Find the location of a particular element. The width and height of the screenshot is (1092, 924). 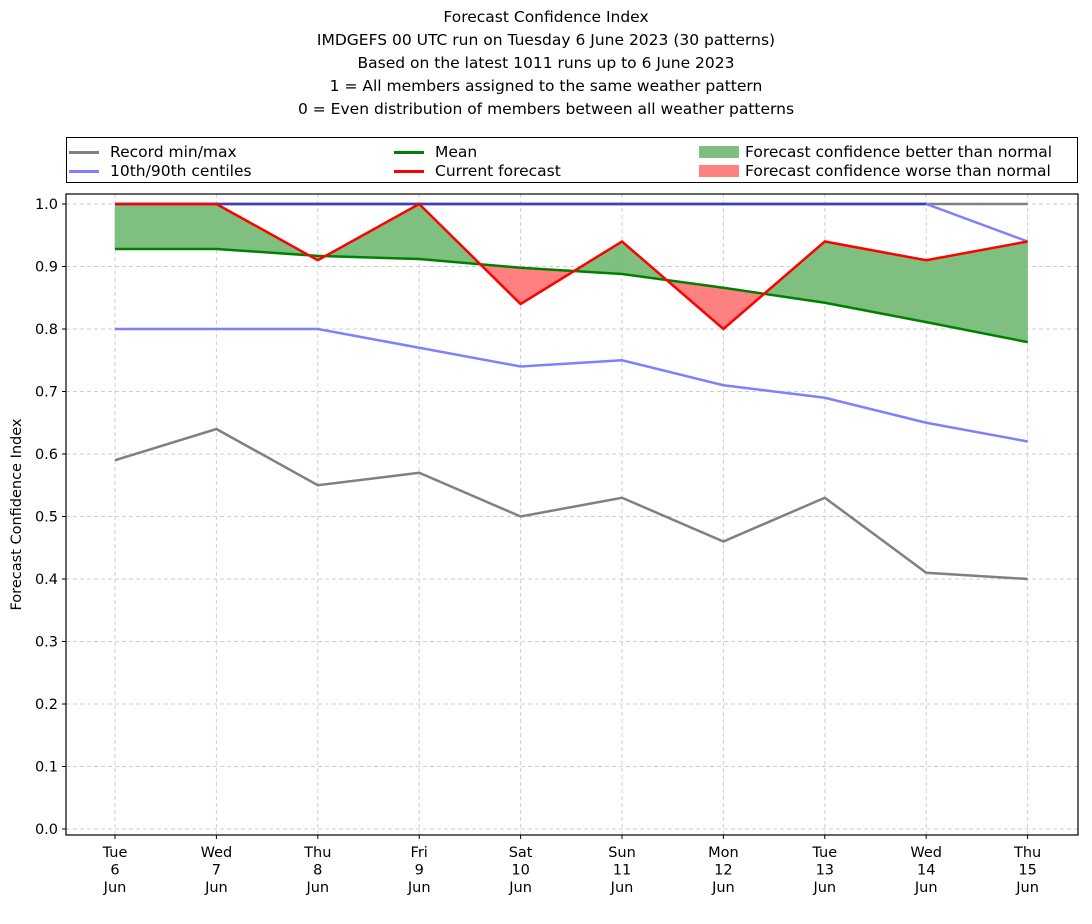

x-tick-label: Fri is located at coordinates (419, 853).